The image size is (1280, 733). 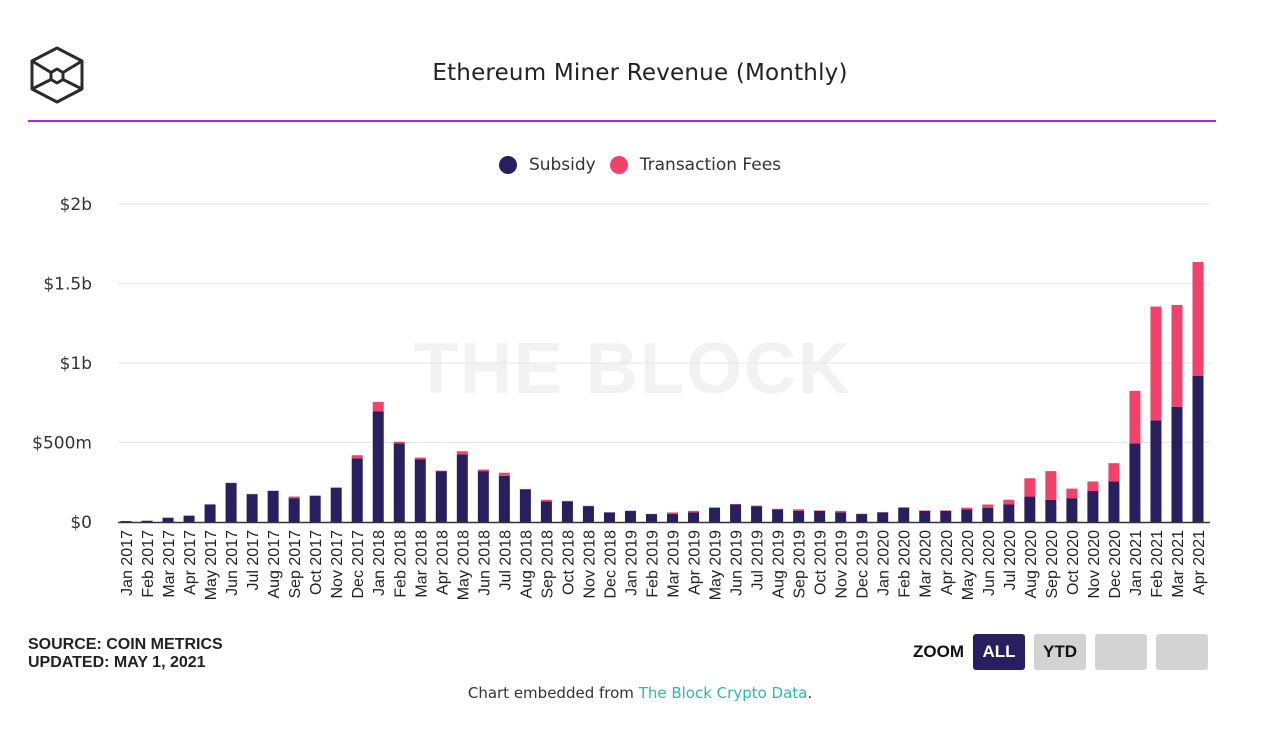 I want to click on x-tick-label: Apr 2017, so click(x=190, y=562).